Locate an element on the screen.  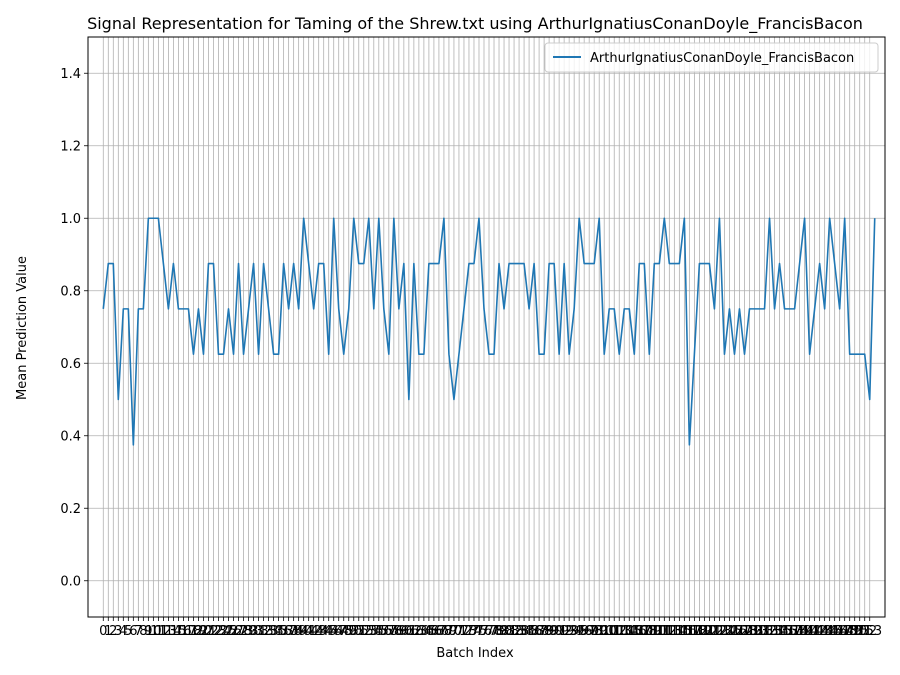
x-tick-label: 58 is located at coordinates (394, 631).